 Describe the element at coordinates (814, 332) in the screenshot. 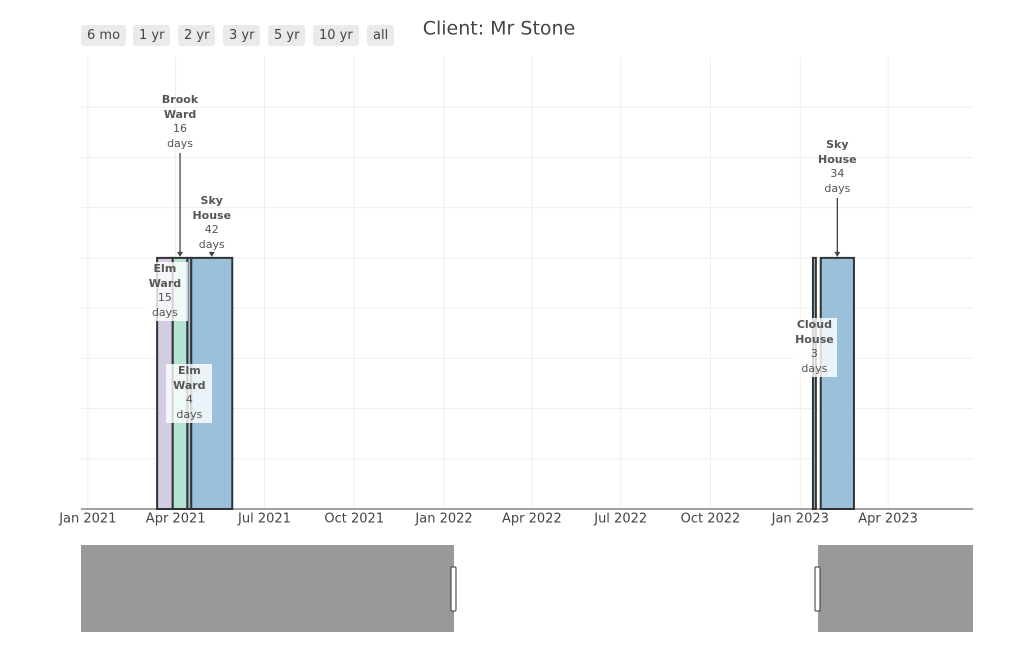

I see `annotation-name: Cloud House` at that location.